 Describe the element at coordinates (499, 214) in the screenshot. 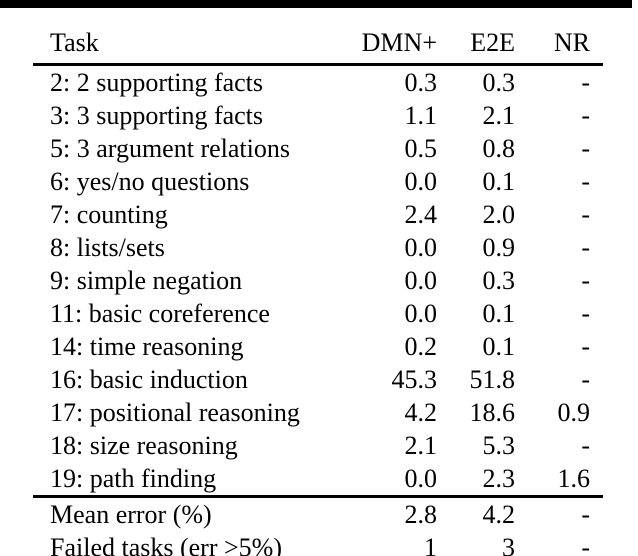

I see `e2e-value: 2.0` at that location.